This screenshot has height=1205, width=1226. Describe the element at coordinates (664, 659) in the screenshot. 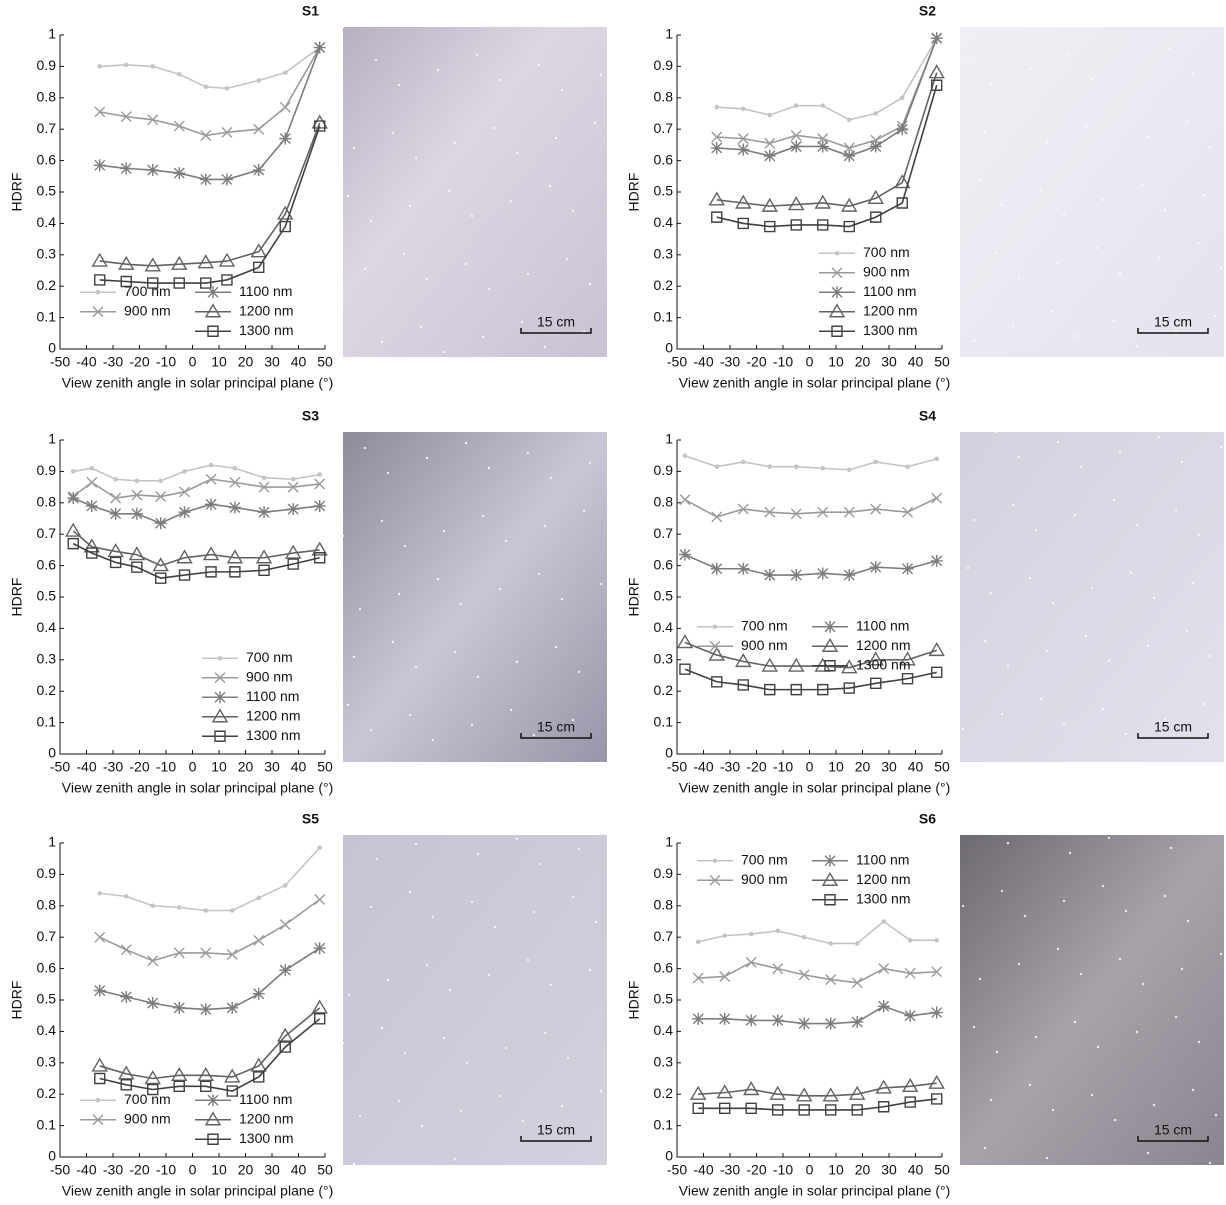

I see `y-tick-label: 0.3` at that location.